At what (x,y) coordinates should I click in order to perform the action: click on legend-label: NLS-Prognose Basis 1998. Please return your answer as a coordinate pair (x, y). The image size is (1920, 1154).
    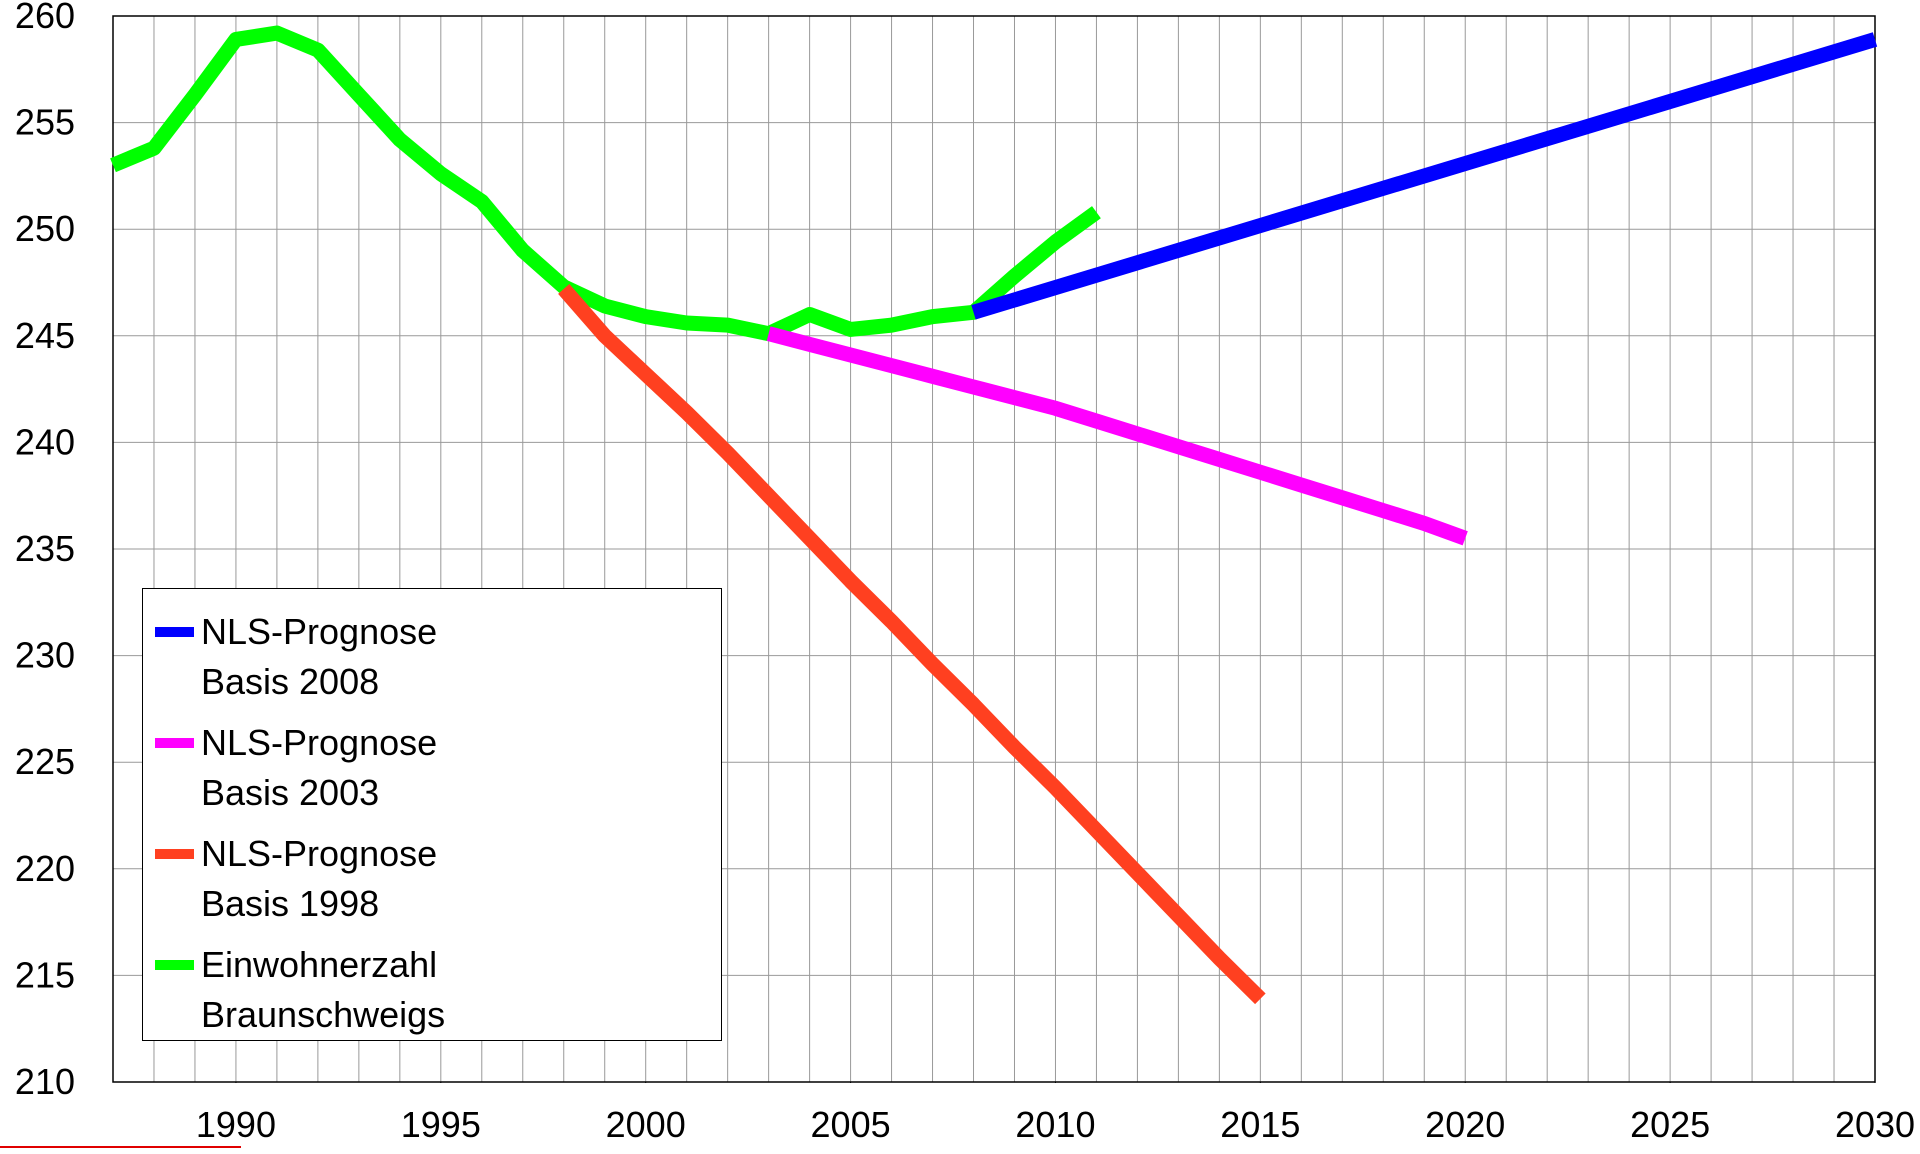
    Looking at the image, I should click on (319, 878).